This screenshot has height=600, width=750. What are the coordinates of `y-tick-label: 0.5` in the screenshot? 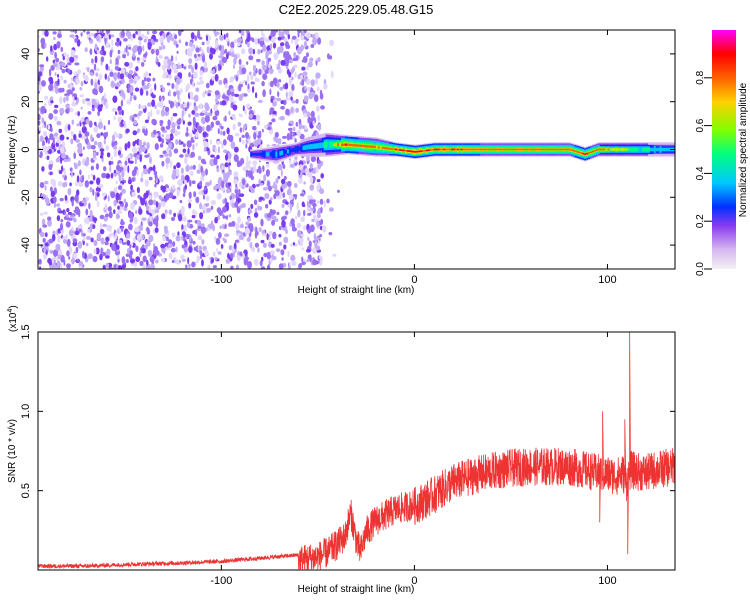 It's located at (26, 490).